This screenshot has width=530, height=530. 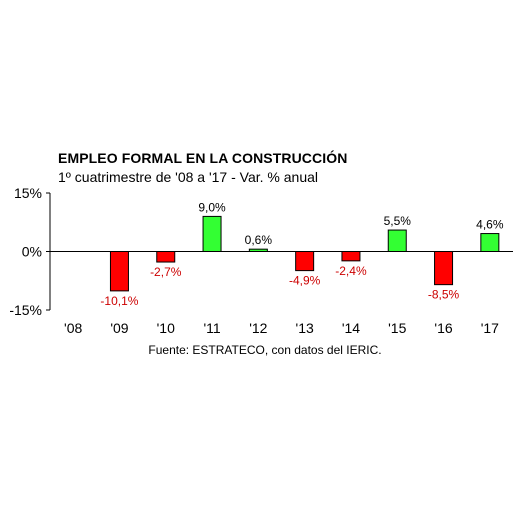 I want to click on x-tick-label: '17, so click(x=490, y=328).